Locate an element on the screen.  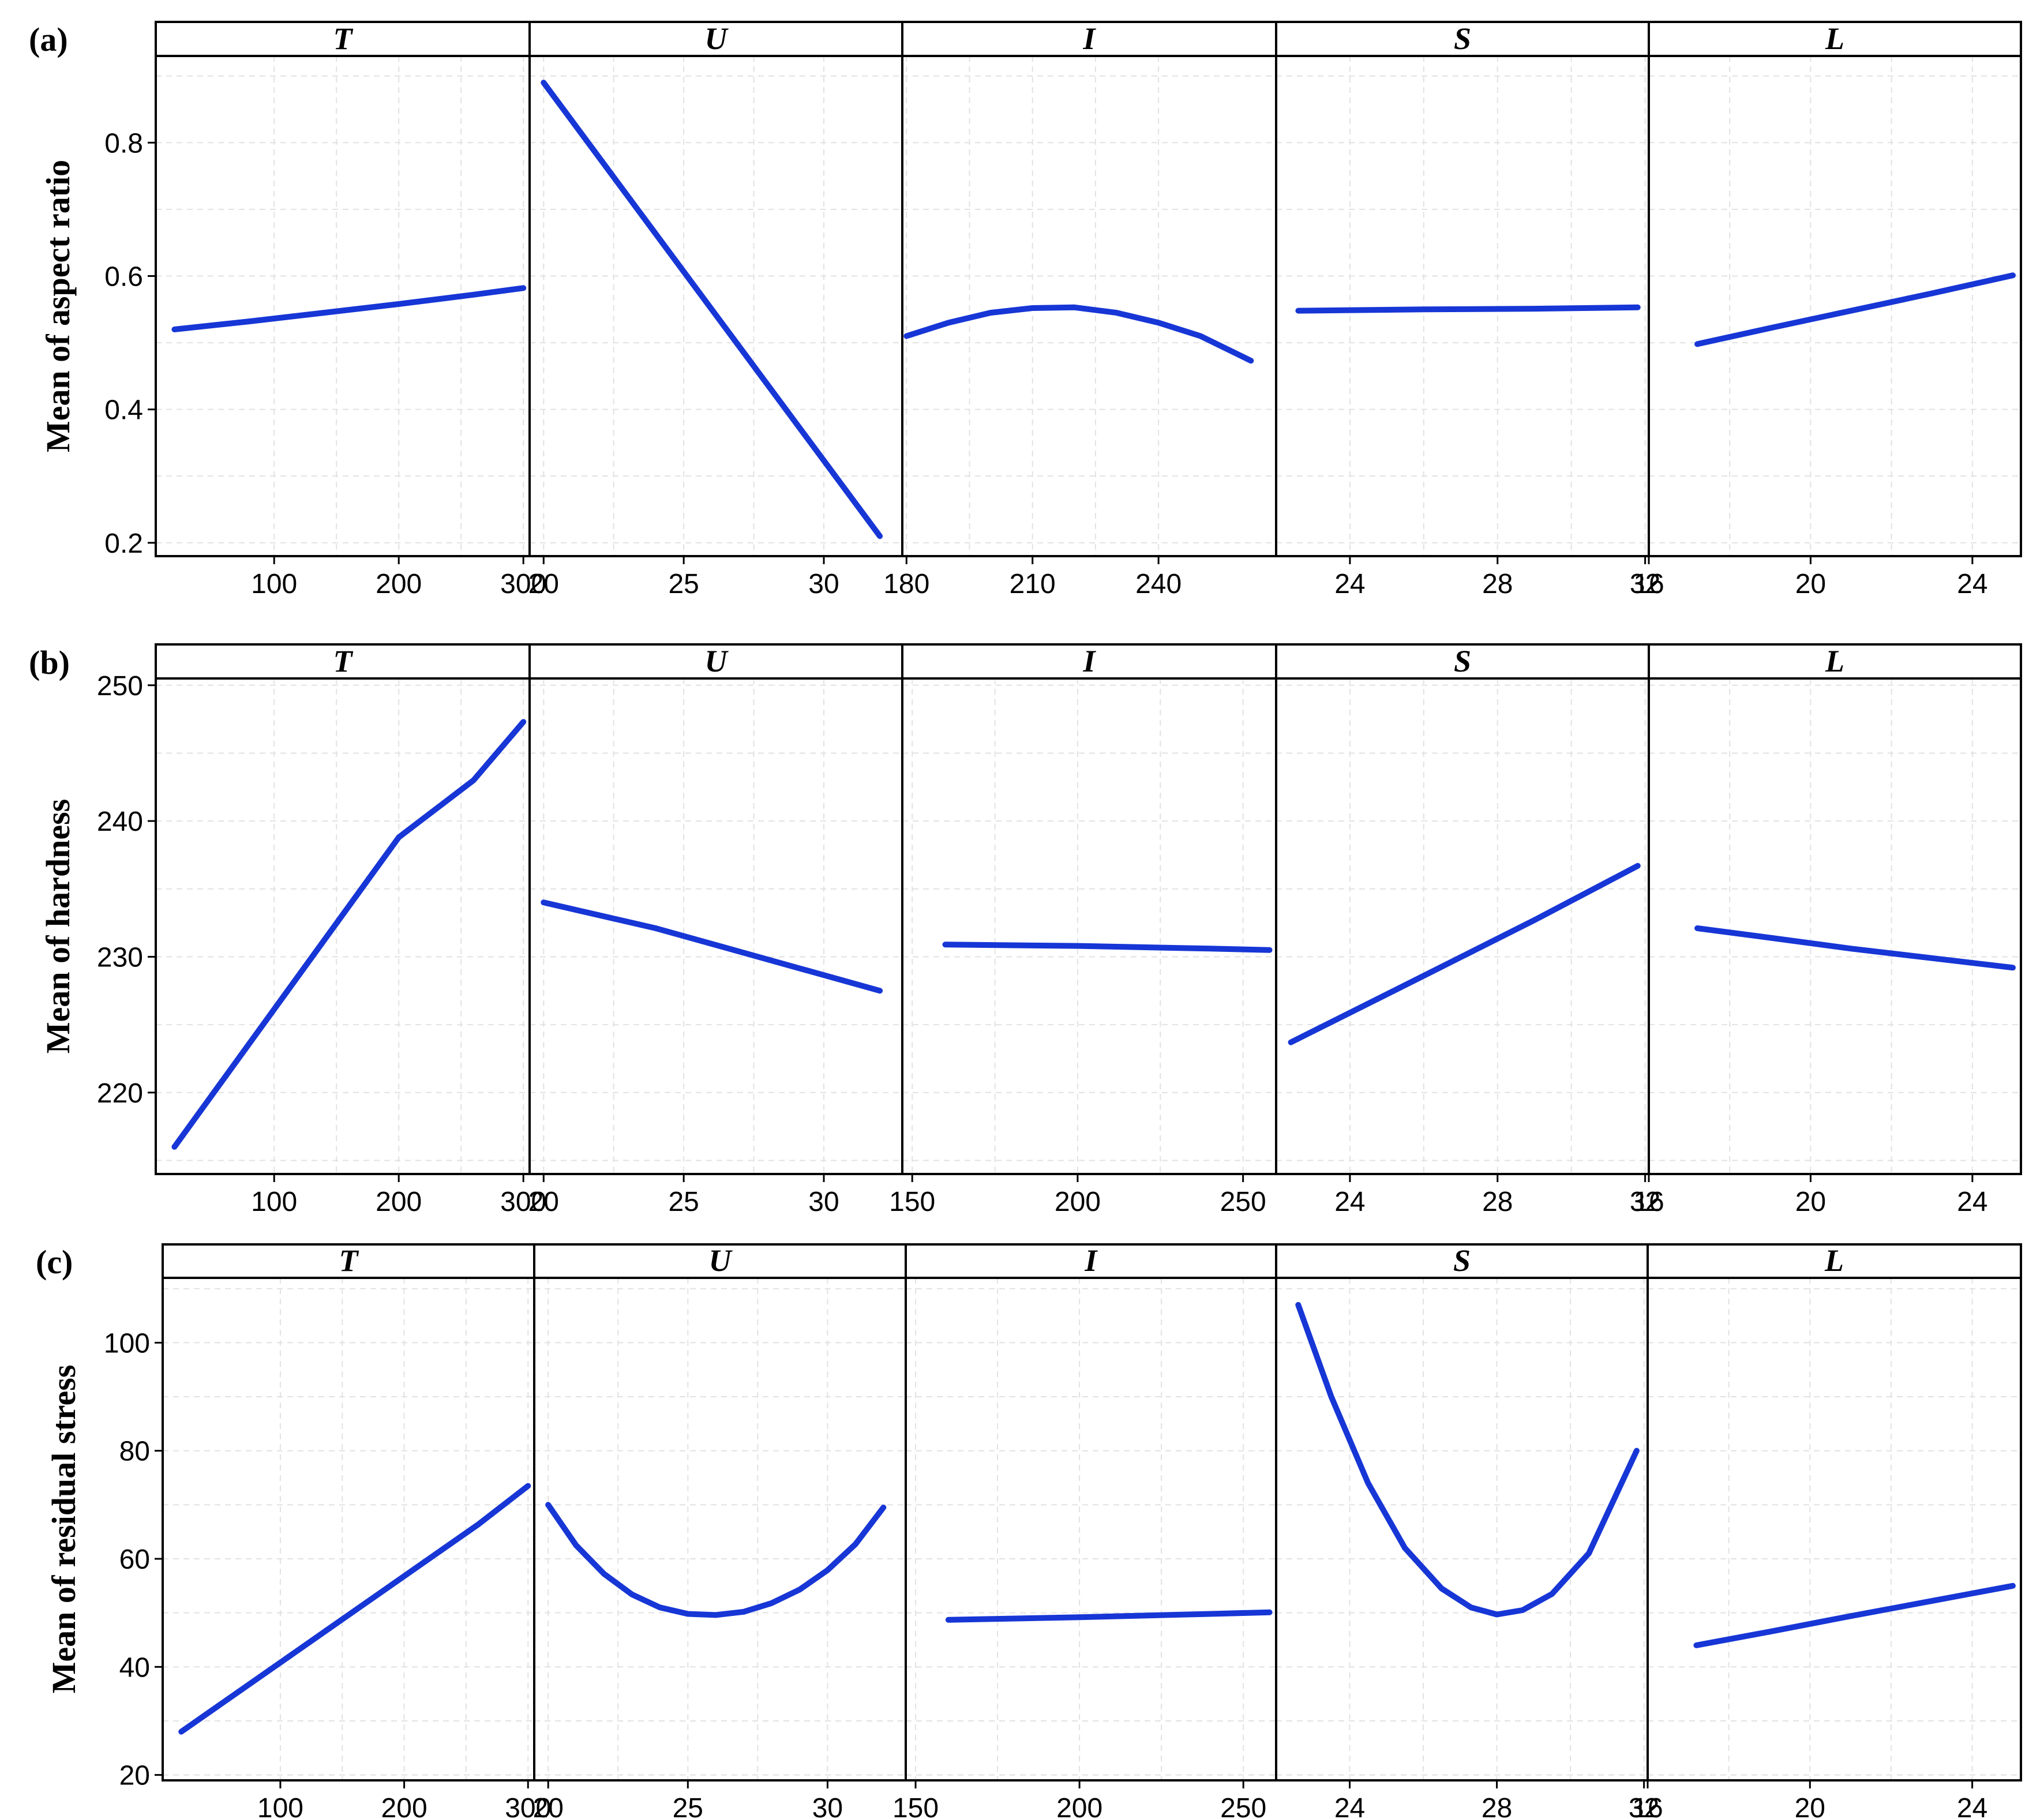
panel-letter: (b) is located at coordinates (49, 662).